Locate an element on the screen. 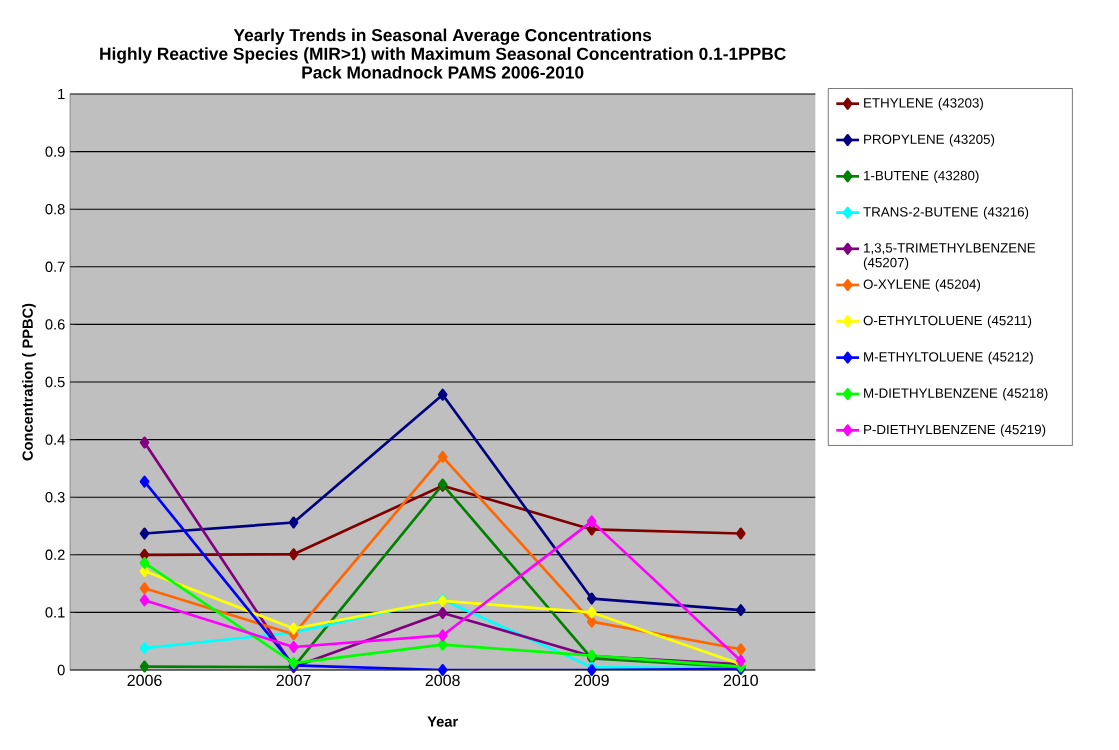 Image resolution: width=1119 pixels, height=750 pixels. legend-label: P-DIETHYLBENZENE (45219) is located at coordinates (955, 430).